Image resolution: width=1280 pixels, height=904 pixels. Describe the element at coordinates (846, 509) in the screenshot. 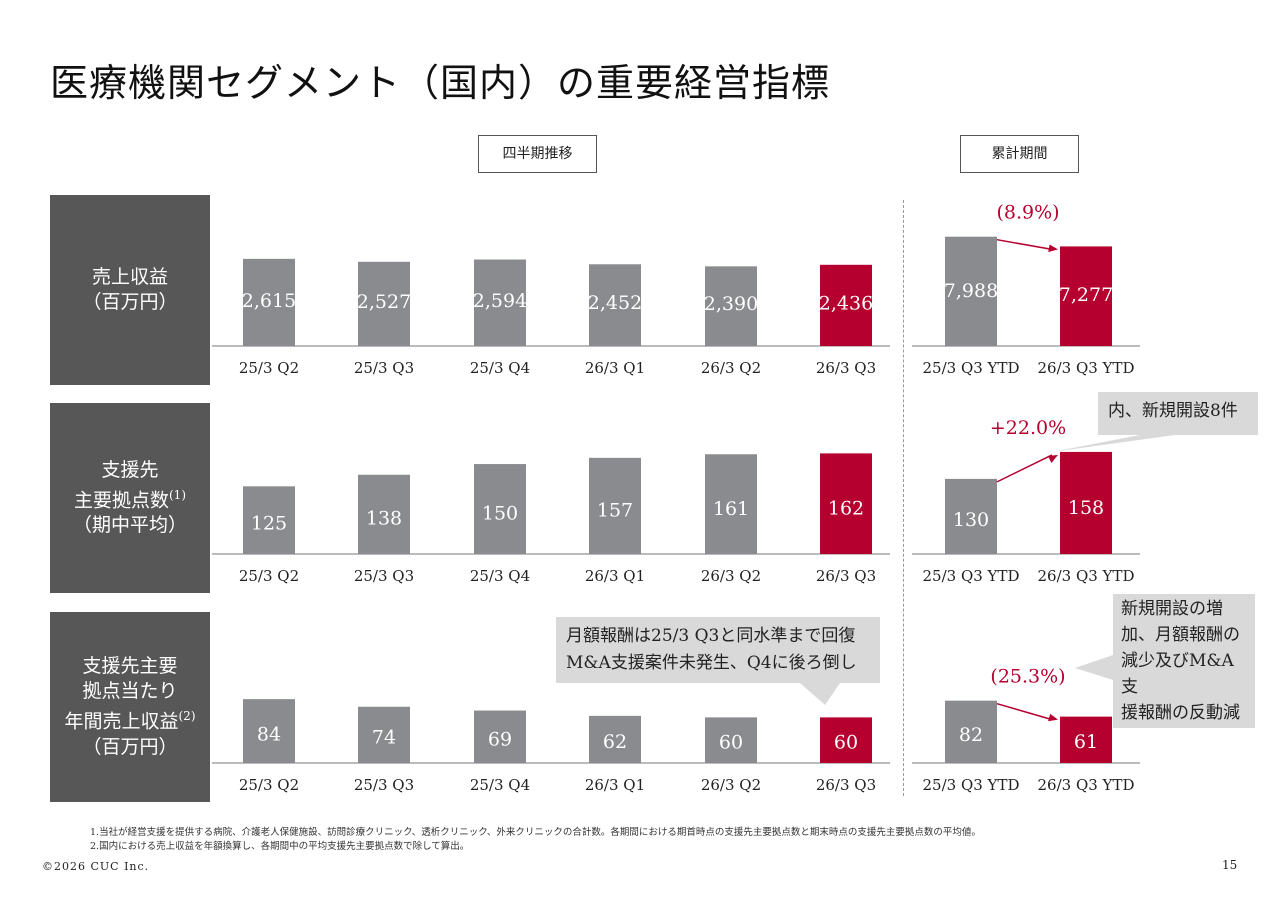

I see `bar-value-label: 162` at that location.